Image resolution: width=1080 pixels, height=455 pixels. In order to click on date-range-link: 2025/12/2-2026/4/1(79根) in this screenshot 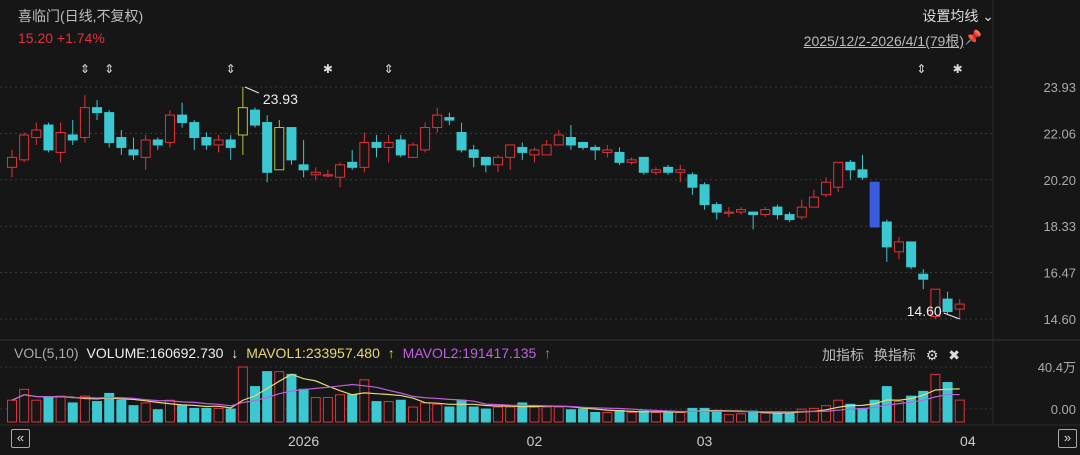, I will do `click(883, 41)`.